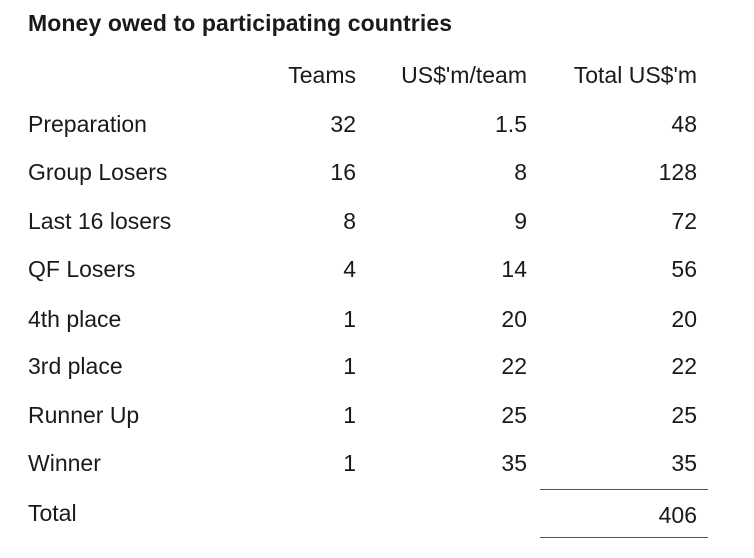  What do you see at coordinates (87, 124) in the screenshot?
I see `row-label: Preparation` at bounding box center [87, 124].